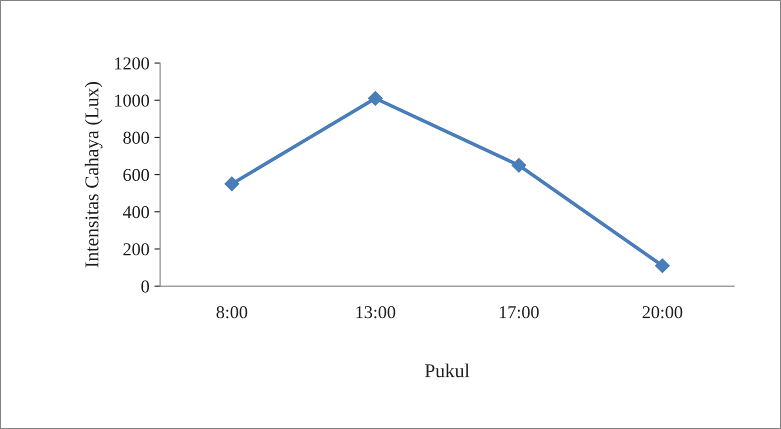  I want to click on y-tick-label: 400, so click(135, 212).